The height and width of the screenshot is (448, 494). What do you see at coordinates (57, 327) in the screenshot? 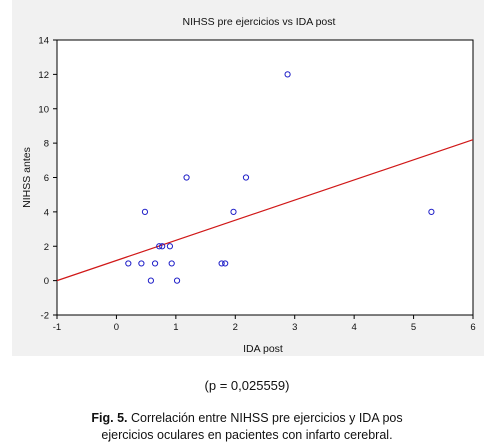
I see `x-tick-label: -1` at bounding box center [57, 327].